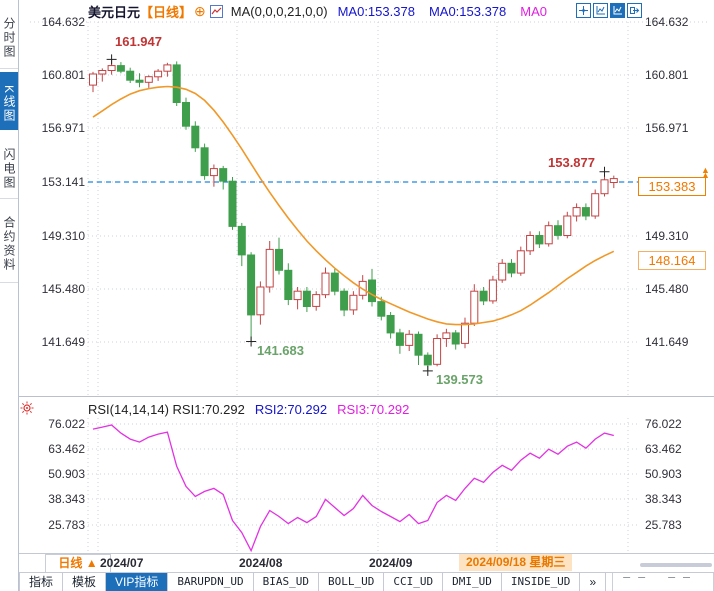  Describe the element at coordinates (9, 241) in the screenshot. I see `sidebar-item-contract-info: 合约资料` at that location.